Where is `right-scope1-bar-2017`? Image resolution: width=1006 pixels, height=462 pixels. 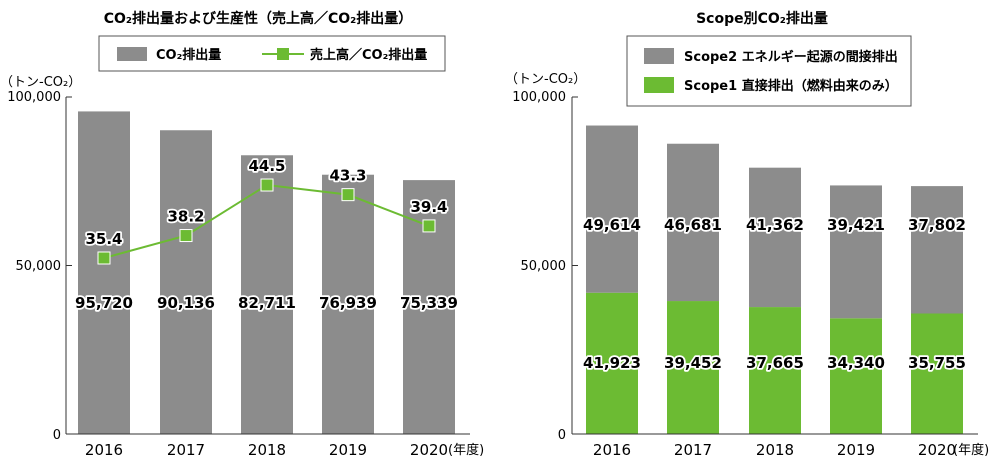
right-scope1-bar-2017 is located at coordinates (693, 367).